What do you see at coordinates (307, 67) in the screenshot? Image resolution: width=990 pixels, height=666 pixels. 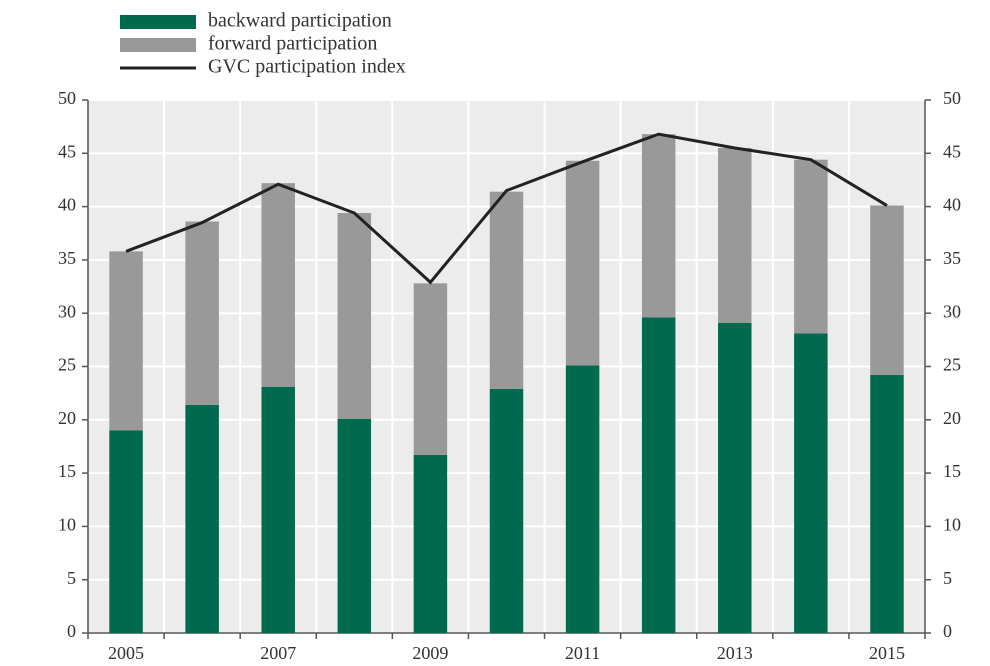 I see `legend-label: GVC participation index` at bounding box center [307, 67].